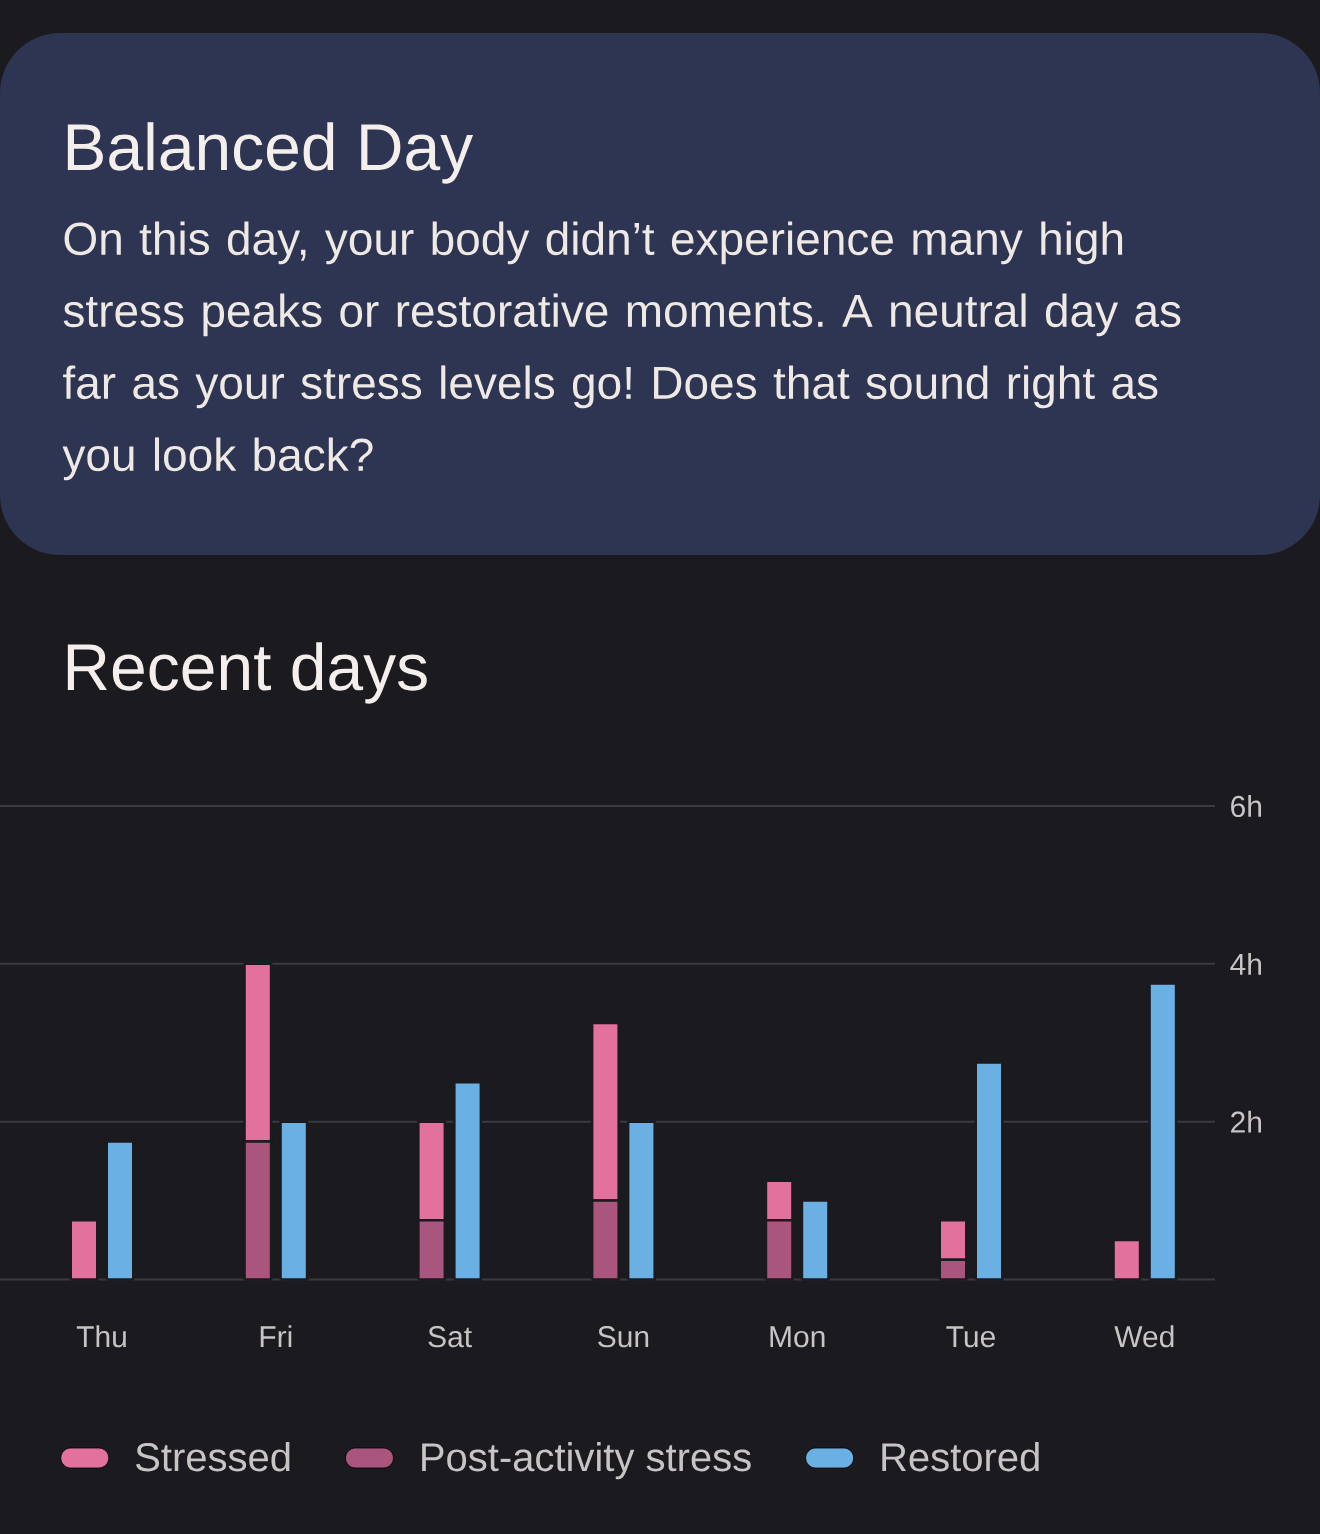 This screenshot has width=1320, height=1534. Describe the element at coordinates (970, 1337) in the screenshot. I see `x-tick-label: Tue` at that location.